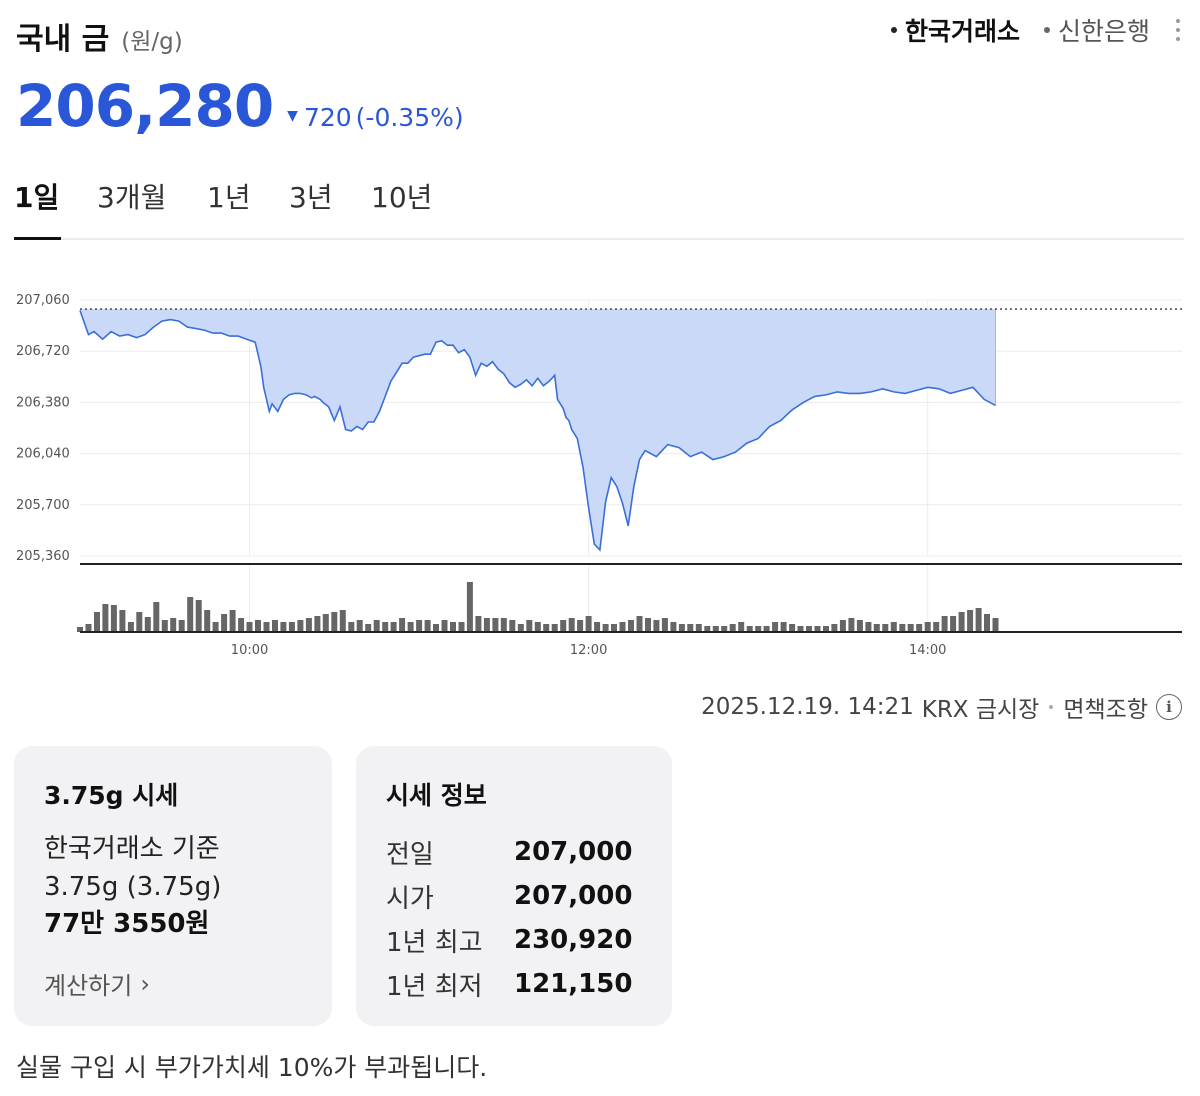  What do you see at coordinates (941, 707) in the screenshot?
I see `data-source-info: 2025.12.19. 14:21 KRX 금시장 면책조항 i` at bounding box center [941, 707].